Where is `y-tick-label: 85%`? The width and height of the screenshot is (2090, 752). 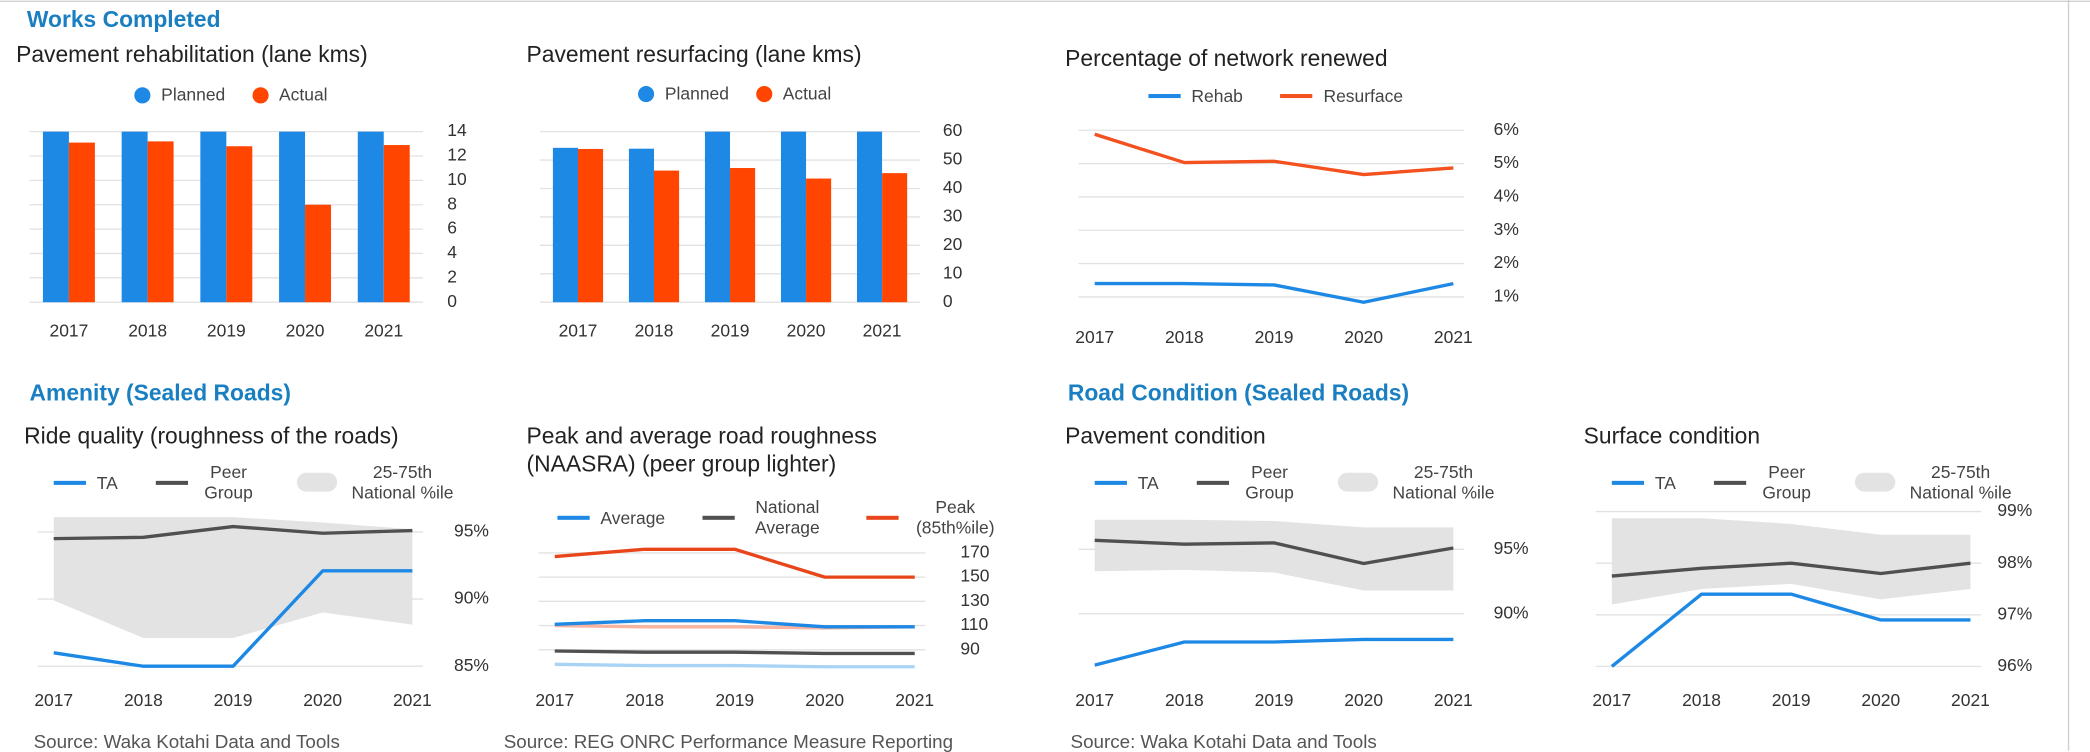 y-tick-label: 85% is located at coordinates (471, 665).